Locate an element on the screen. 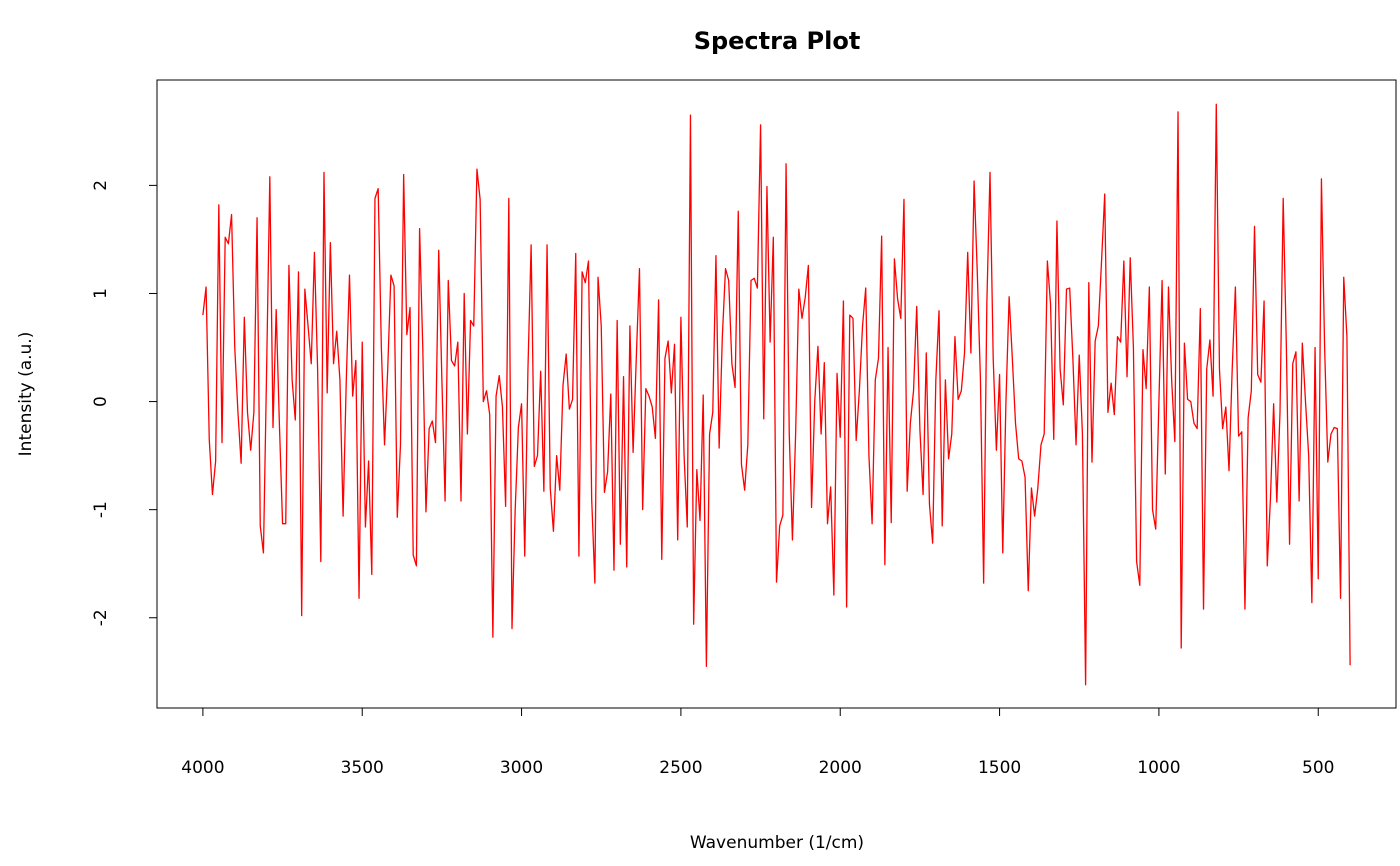 The width and height of the screenshot is (1400, 866). x-tick-label: 1500 is located at coordinates (999, 768).